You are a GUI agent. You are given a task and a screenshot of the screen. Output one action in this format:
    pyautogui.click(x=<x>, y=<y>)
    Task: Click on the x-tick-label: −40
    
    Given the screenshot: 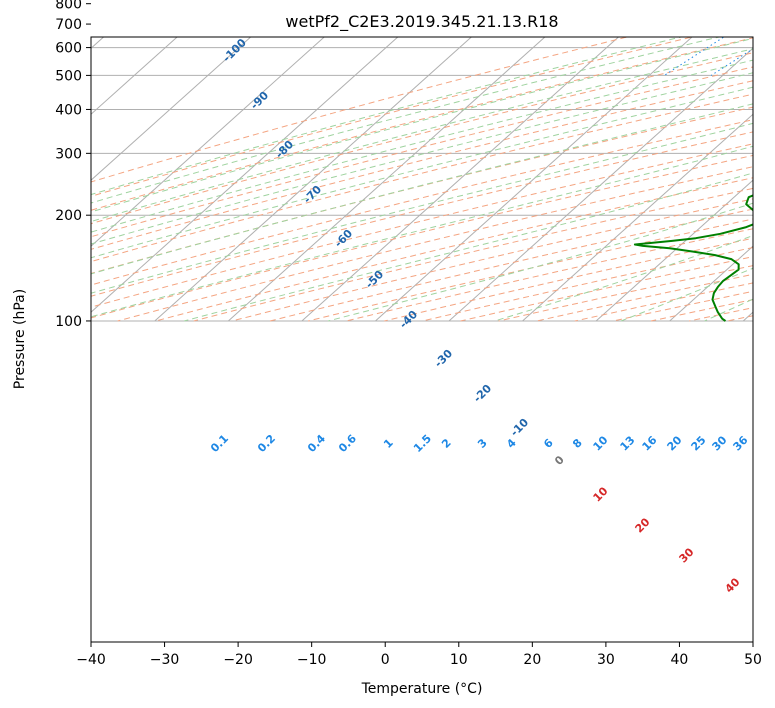 What is the action you would take?
    pyautogui.click(x=91, y=660)
    